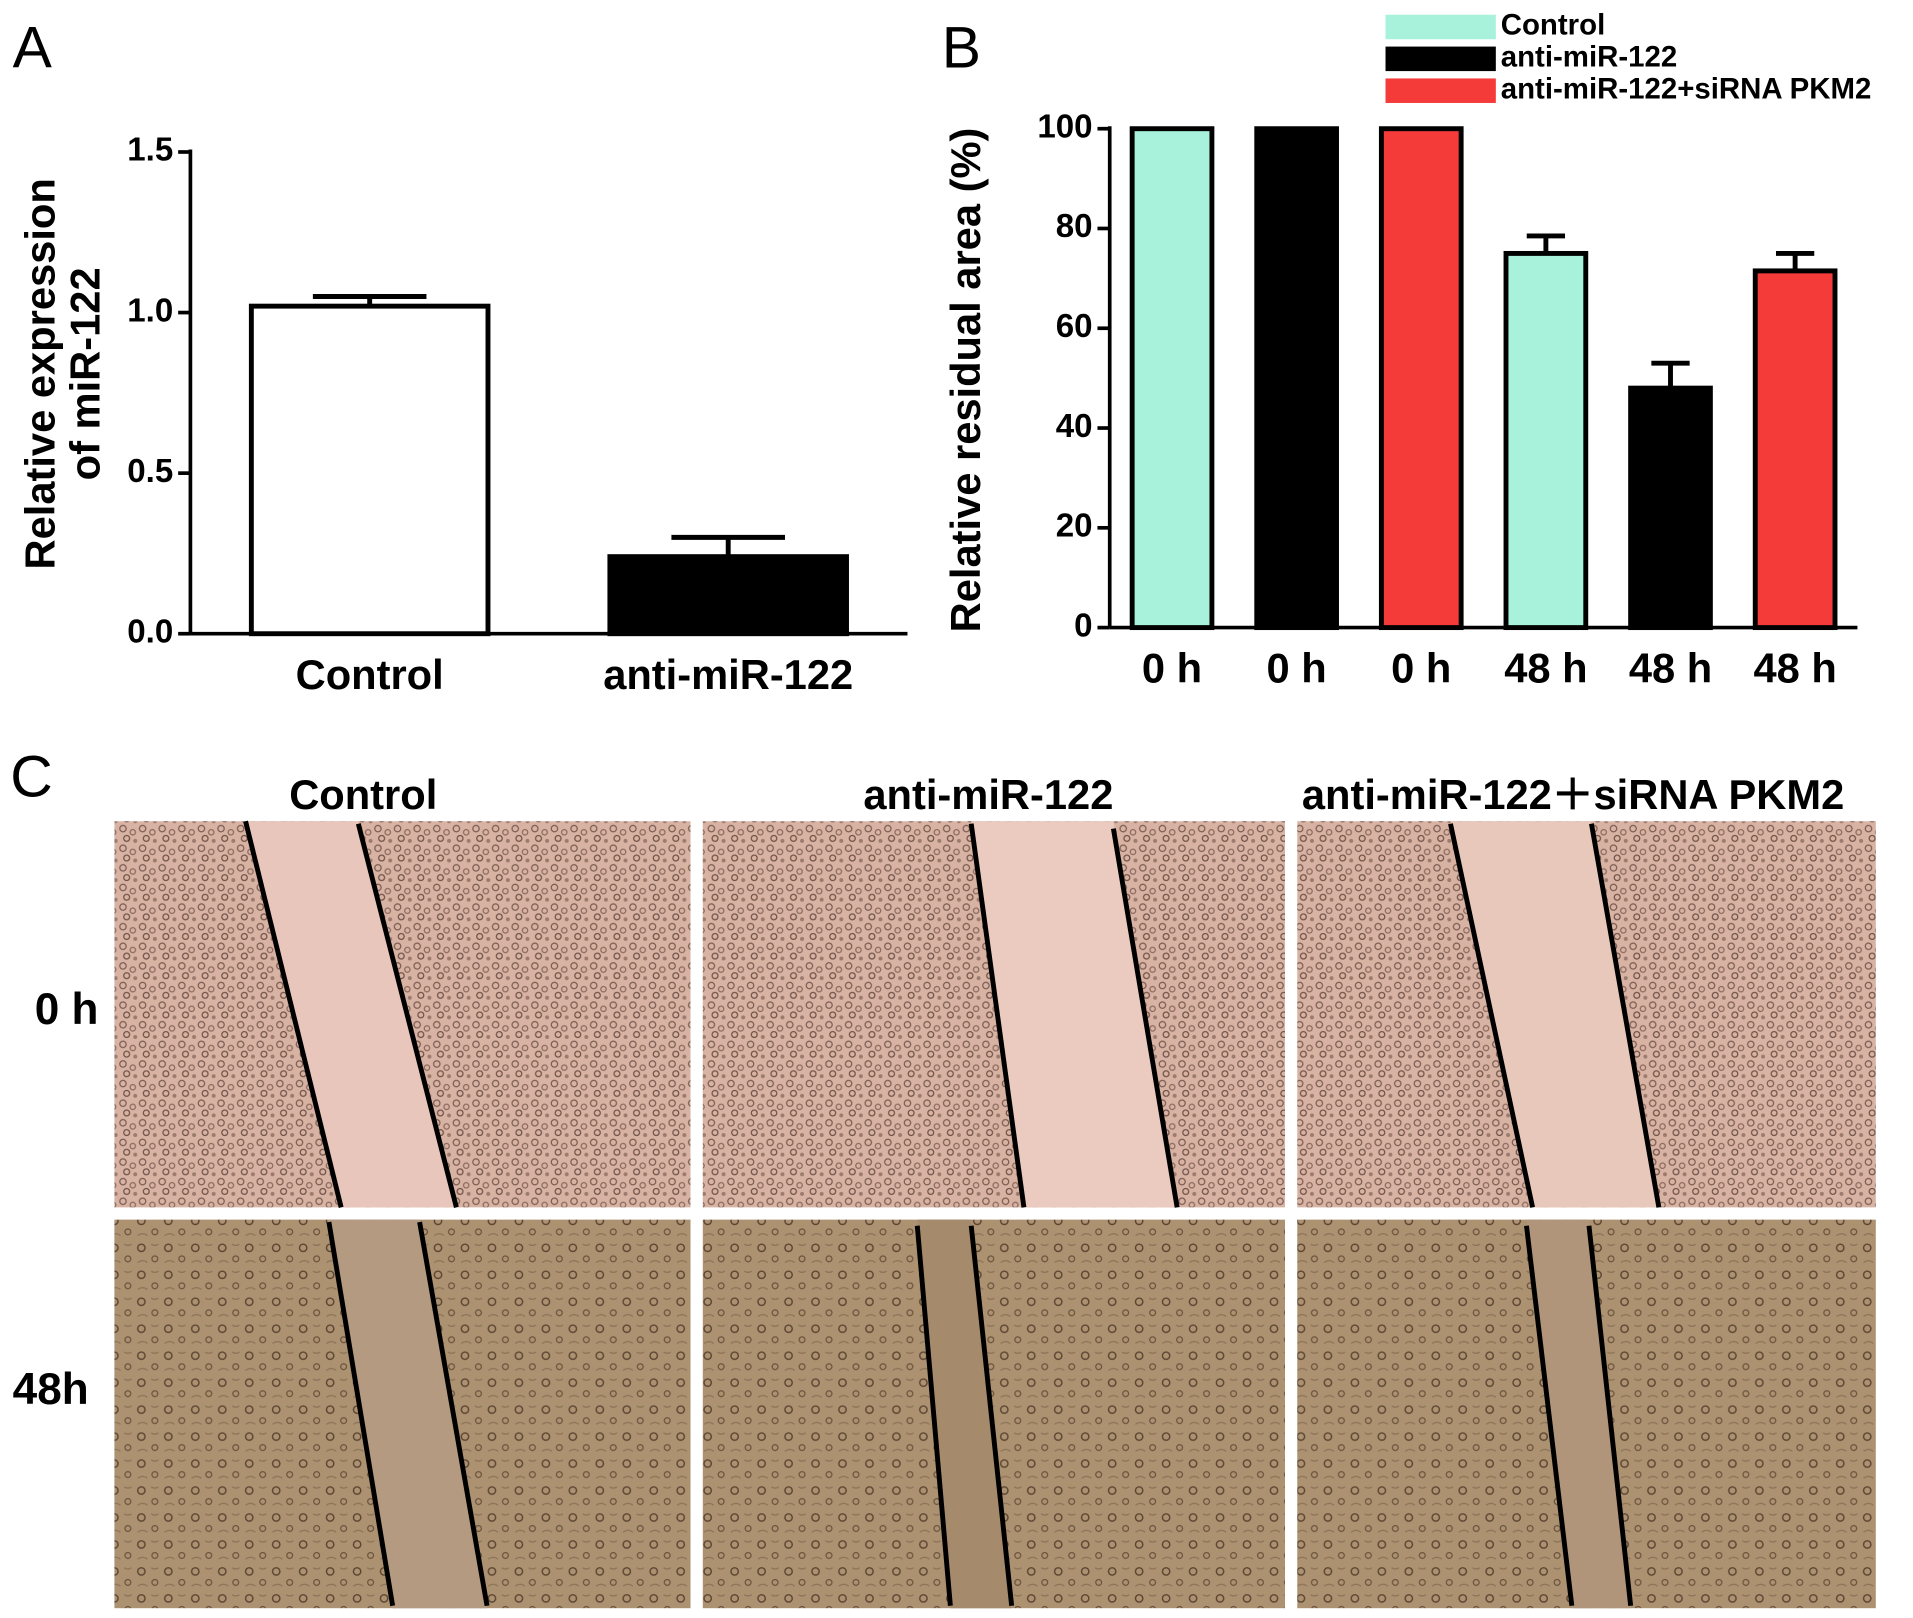 The image size is (1913, 1618). What do you see at coordinates (1074, 226) in the screenshot?
I see `y-tick-label: 80` at bounding box center [1074, 226].